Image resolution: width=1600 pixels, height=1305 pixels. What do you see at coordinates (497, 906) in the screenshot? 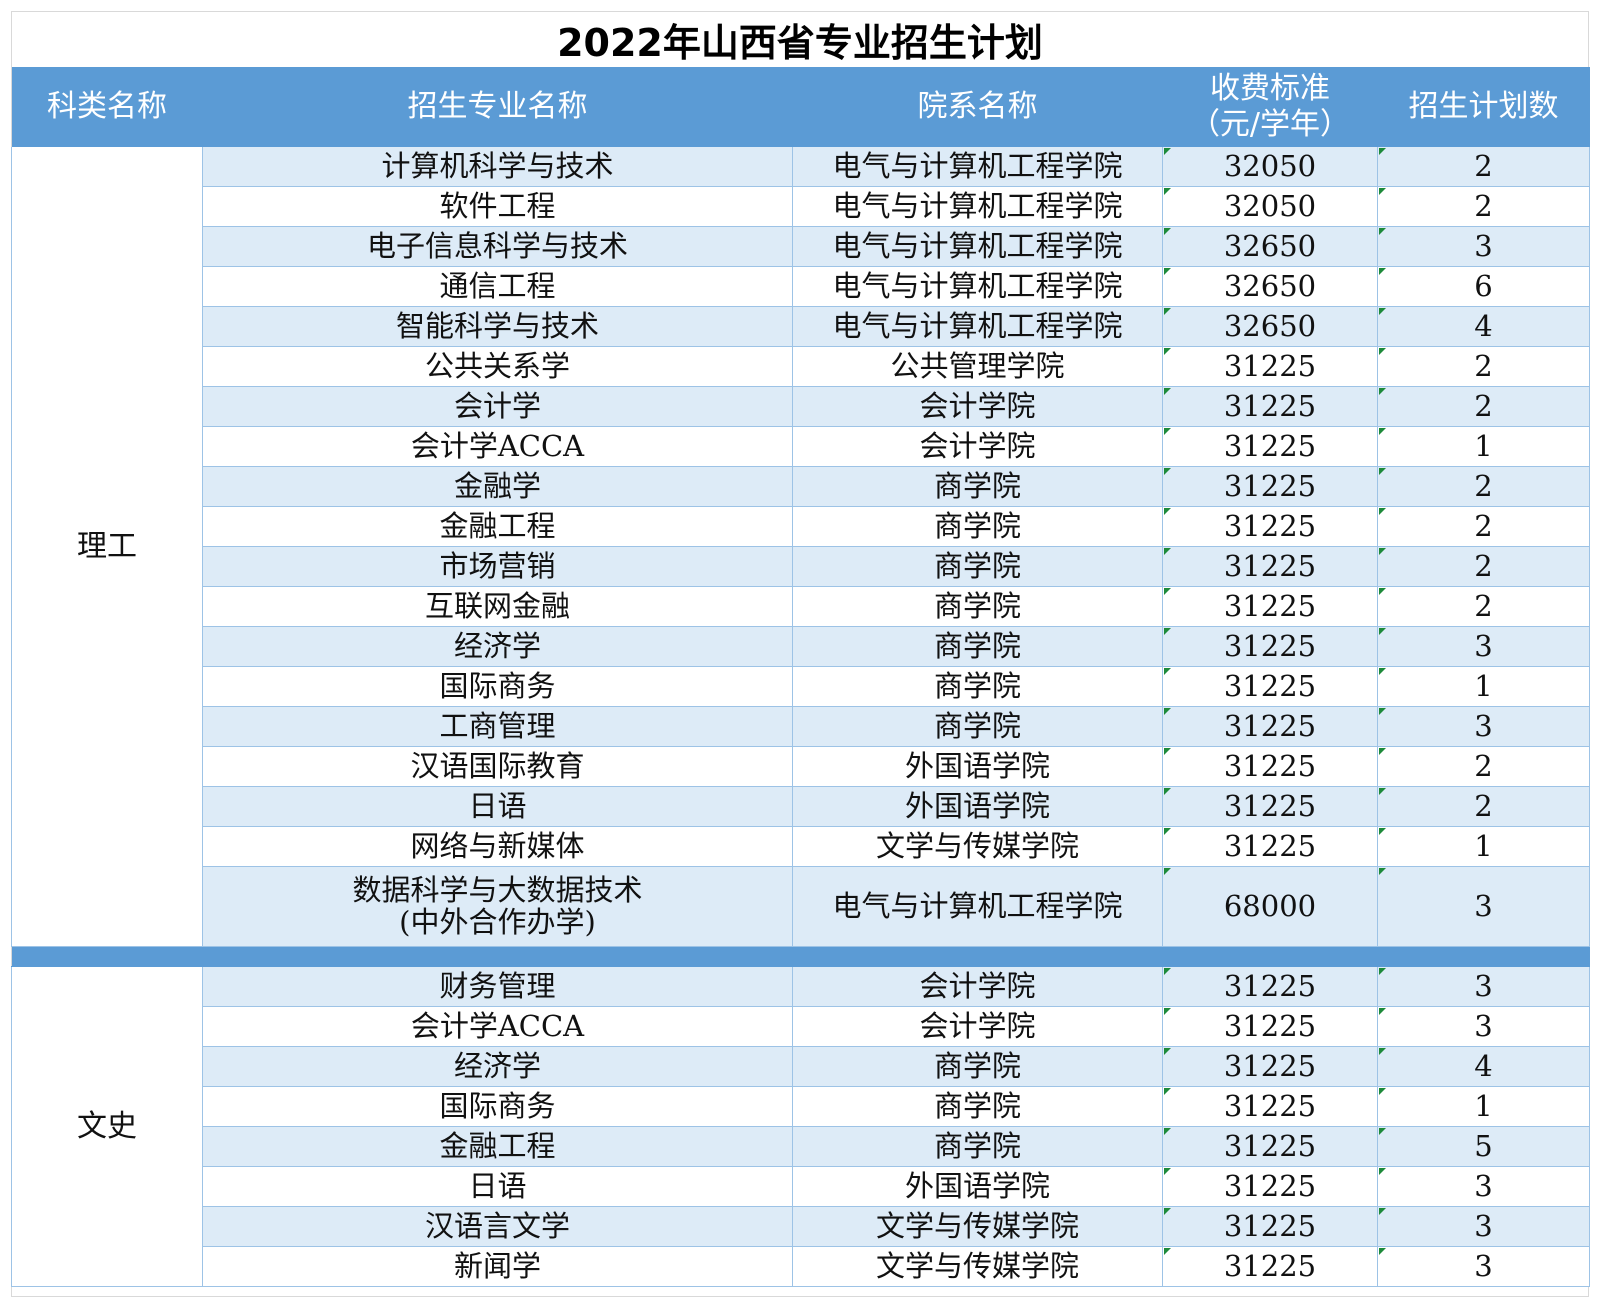
I see `major-cell: 数据科学与大数据技术 (中外合作办学)` at bounding box center [497, 906].